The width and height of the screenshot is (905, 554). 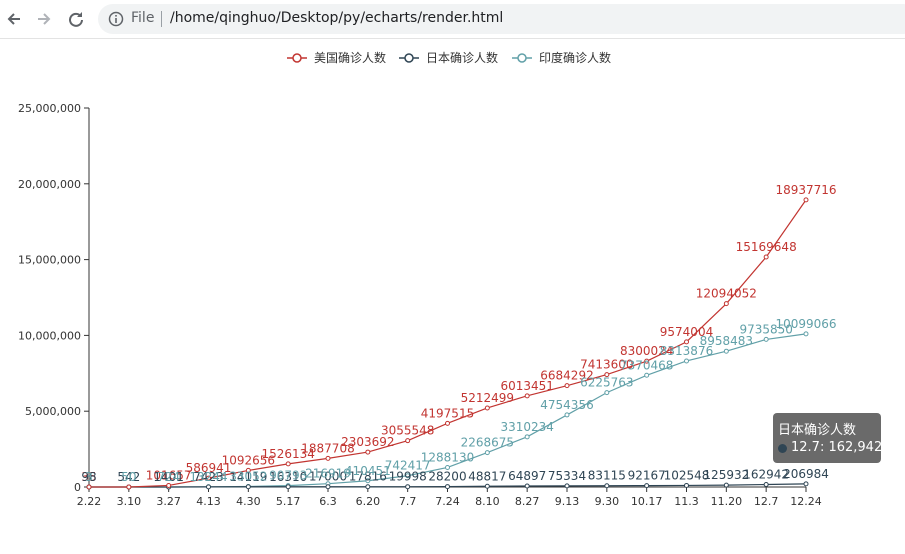 What do you see at coordinates (129, 501) in the screenshot?
I see `x-tick-label: 3.10` at bounding box center [129, 501].